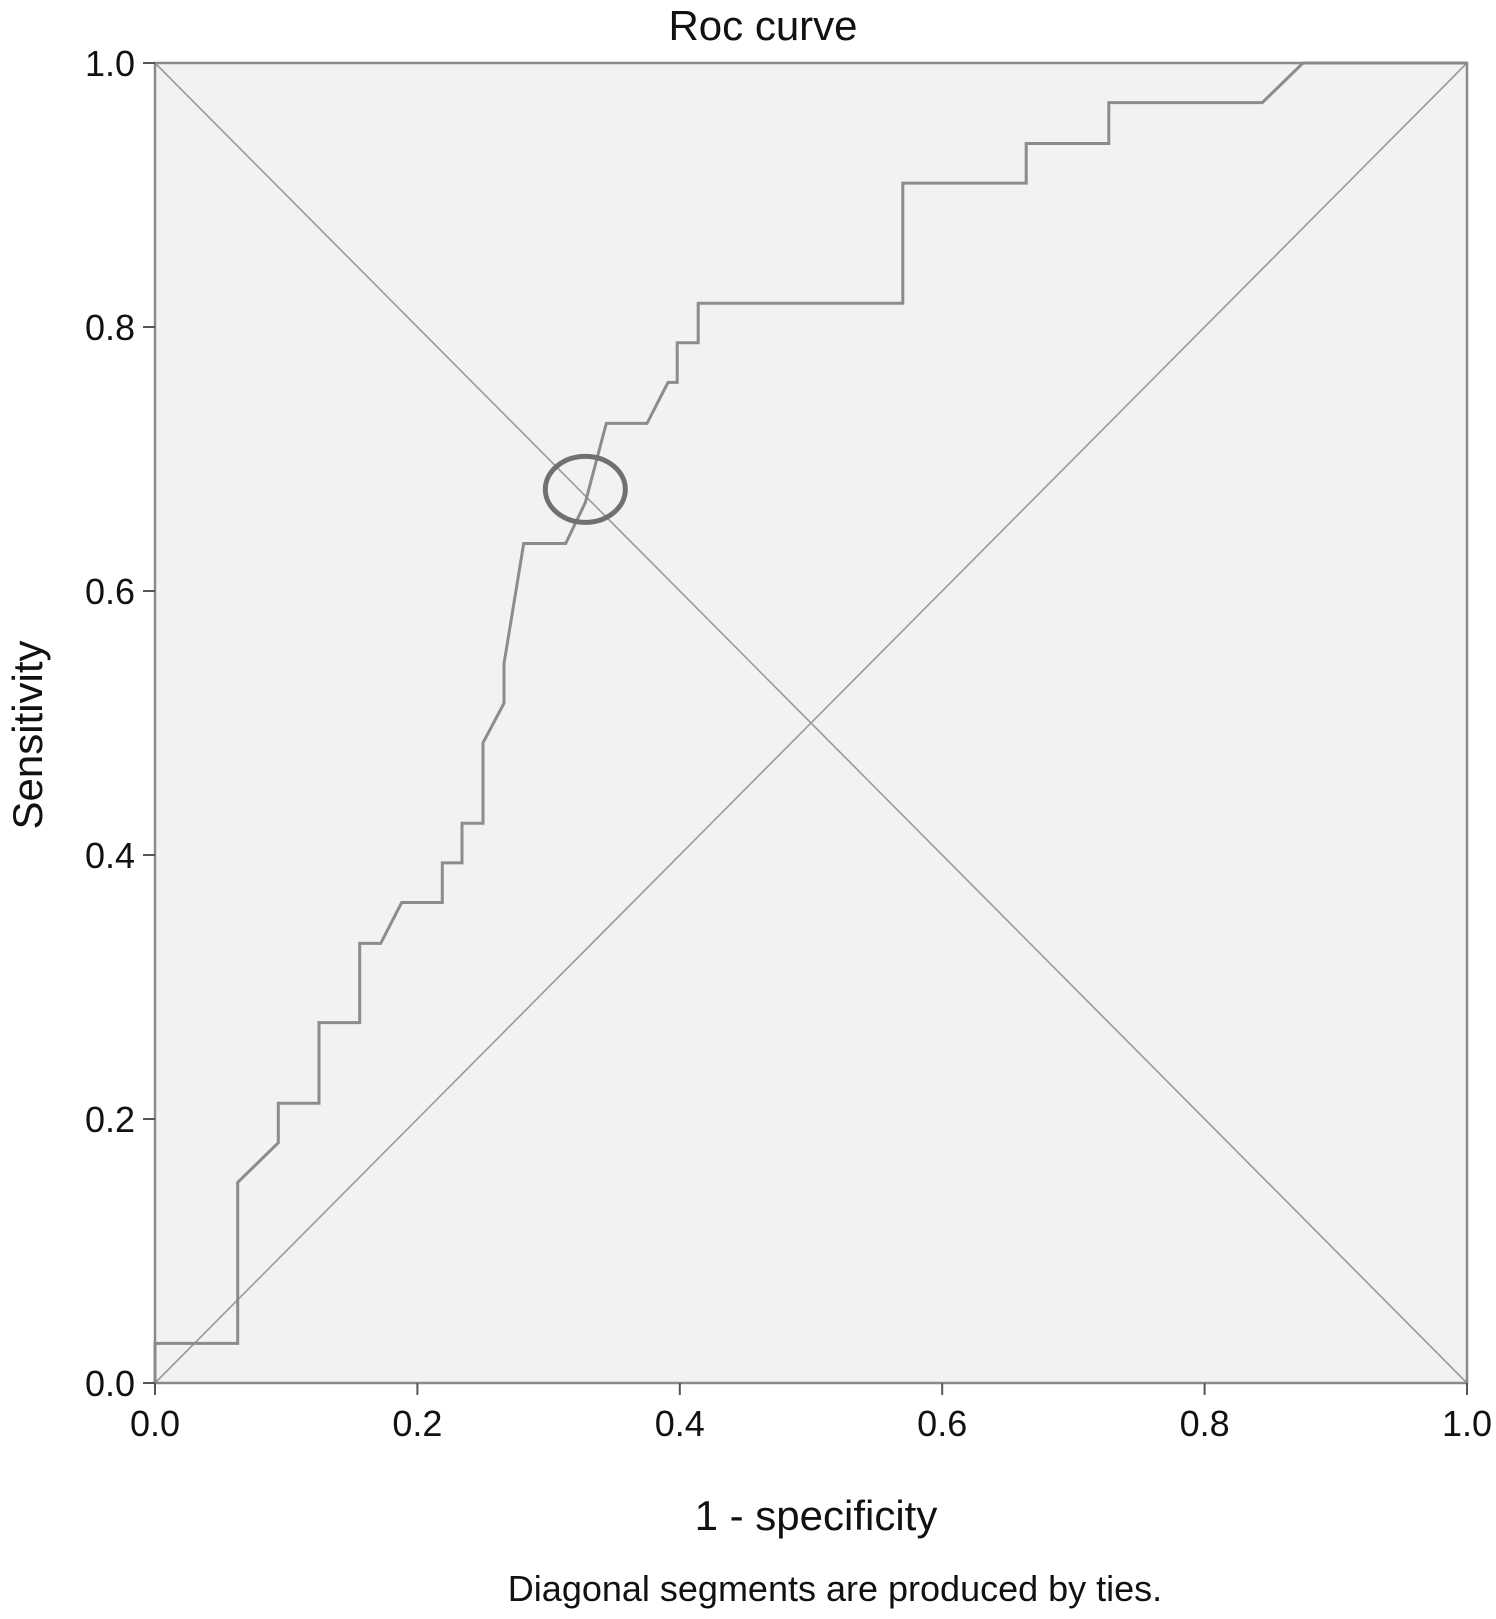  I want to click on x-tick-label: 0.6, so click(942, 1423).